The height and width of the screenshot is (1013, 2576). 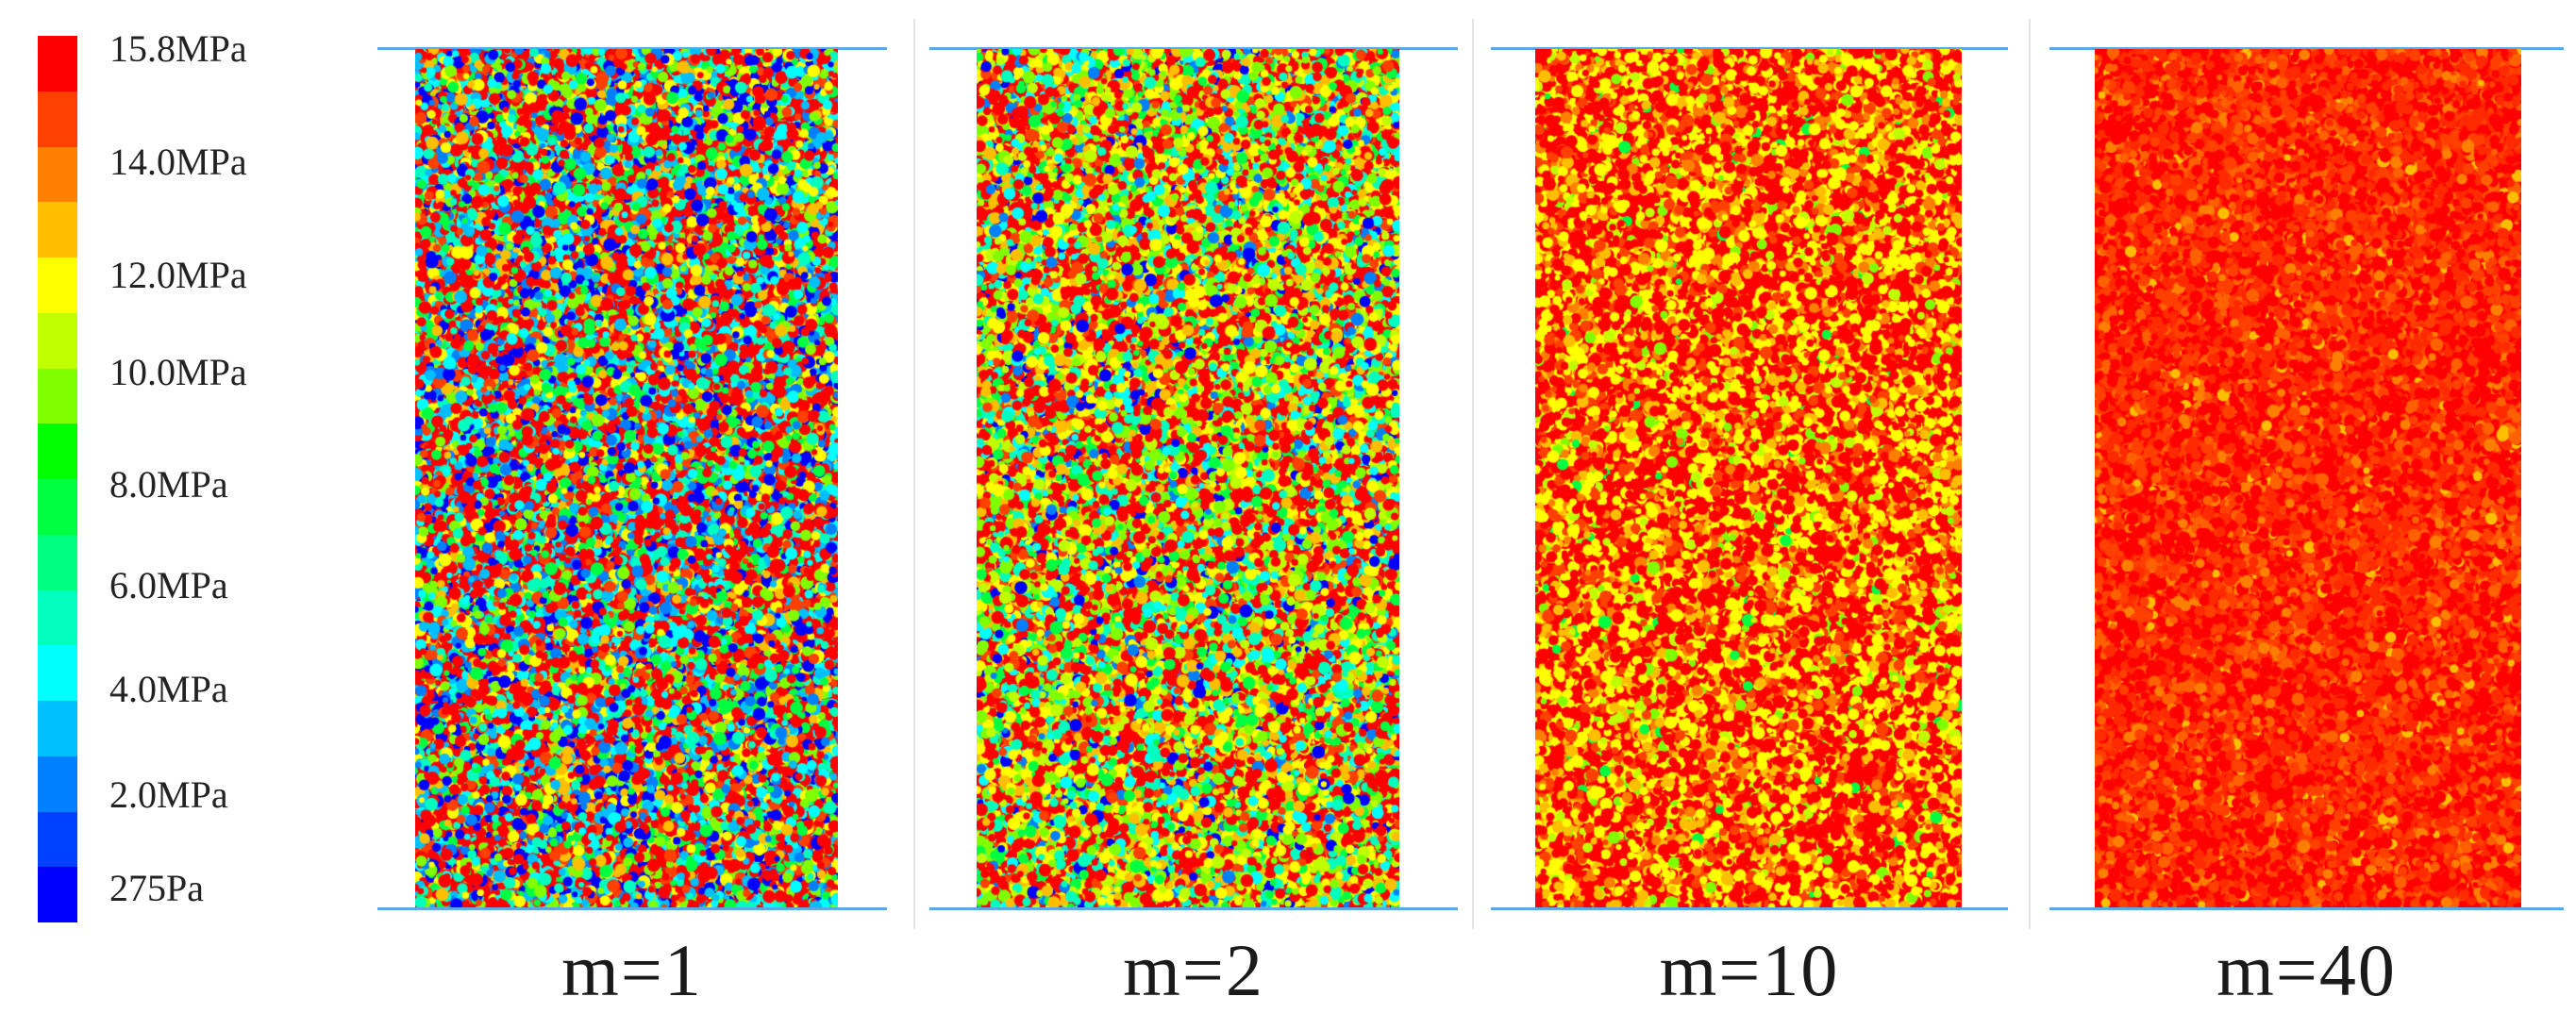 What do you see at coordinates (2306, 970) in the screenshot?
I see `panel-caption: m=40` at bounding box center [2306, 970].